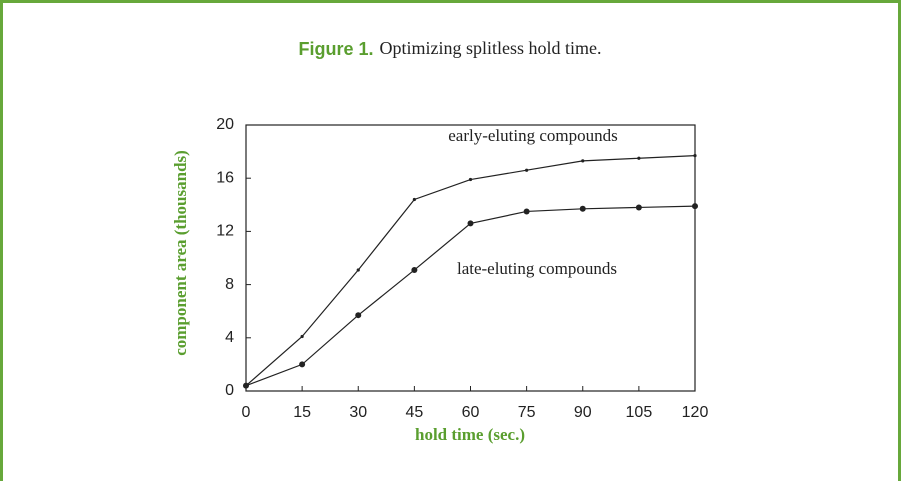 This screenshot has width=901, height=481. I want to click on y-tick-label: 16, so click(225, 177).